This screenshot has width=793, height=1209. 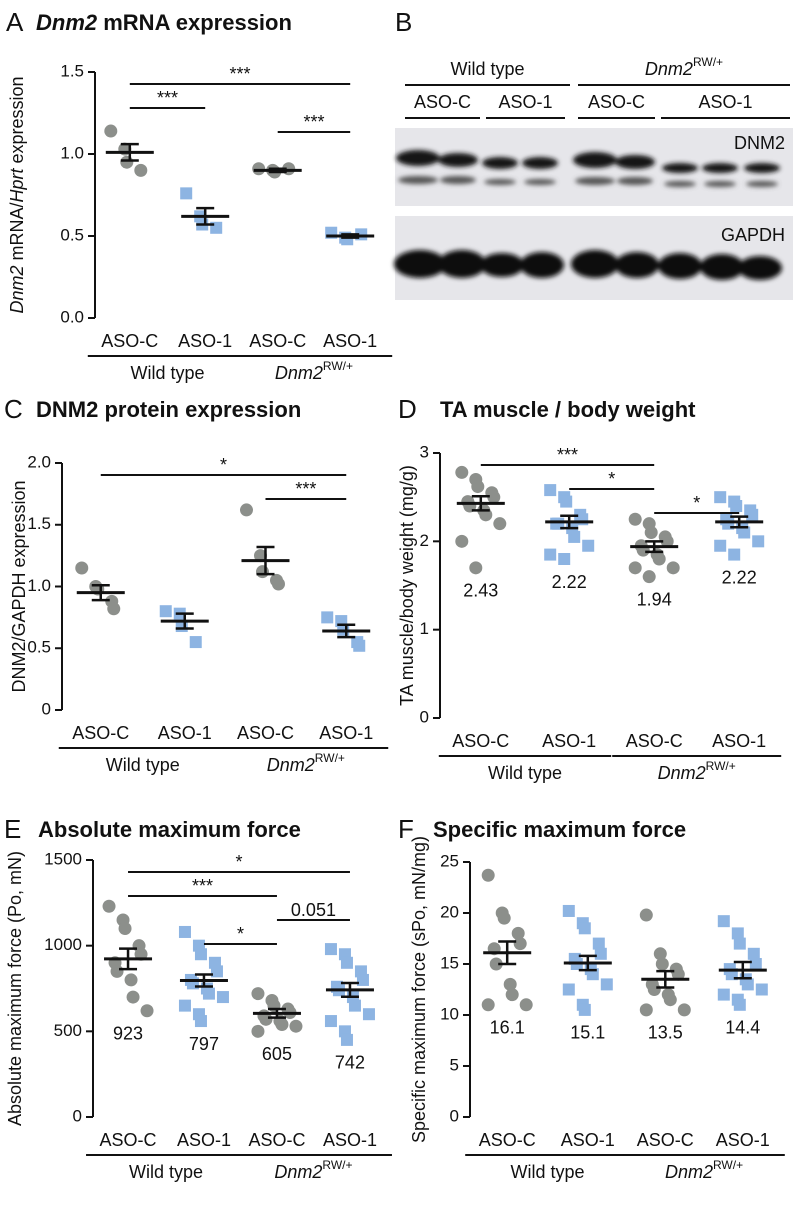 What do you see at coordinates (424, 540) in the screenshot?
I see `y-tick-label: 2` at bounding box center [424, 540].